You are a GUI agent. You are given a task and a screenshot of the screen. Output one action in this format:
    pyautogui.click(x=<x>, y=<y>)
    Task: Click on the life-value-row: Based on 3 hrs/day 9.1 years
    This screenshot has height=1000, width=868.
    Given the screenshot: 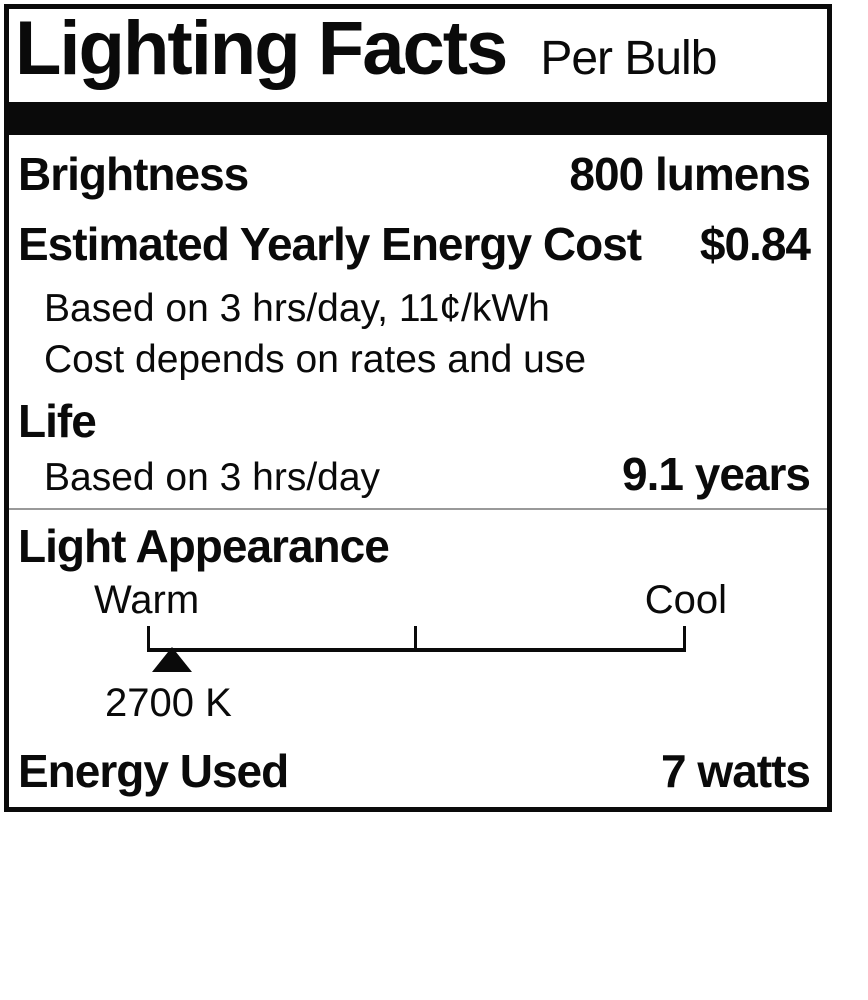 What is the action you would take?
    pyautogui.click(x=414, y=474)
    